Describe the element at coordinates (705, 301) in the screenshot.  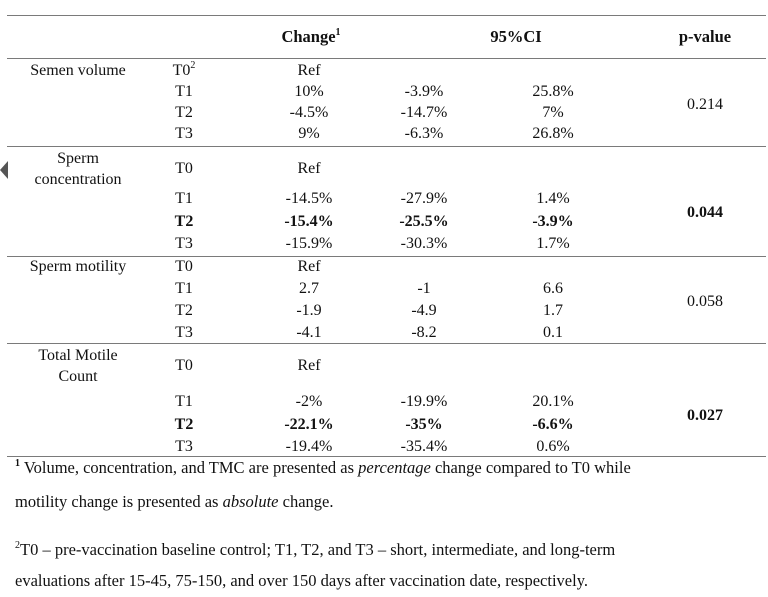
I see `p-value-cell: 0.058` at that location.